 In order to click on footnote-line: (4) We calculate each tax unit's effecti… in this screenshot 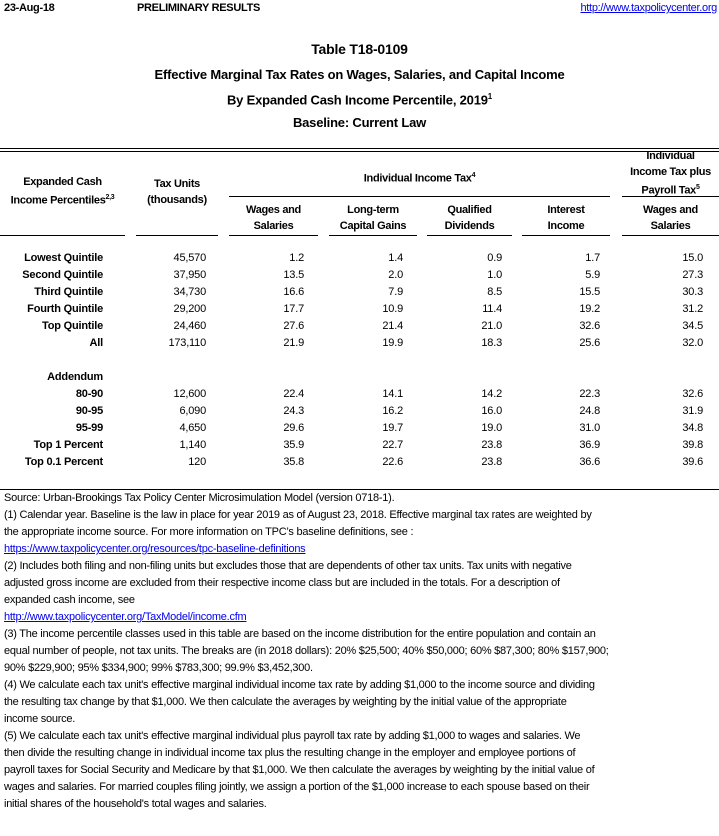, I will do `click(299, 685)`.